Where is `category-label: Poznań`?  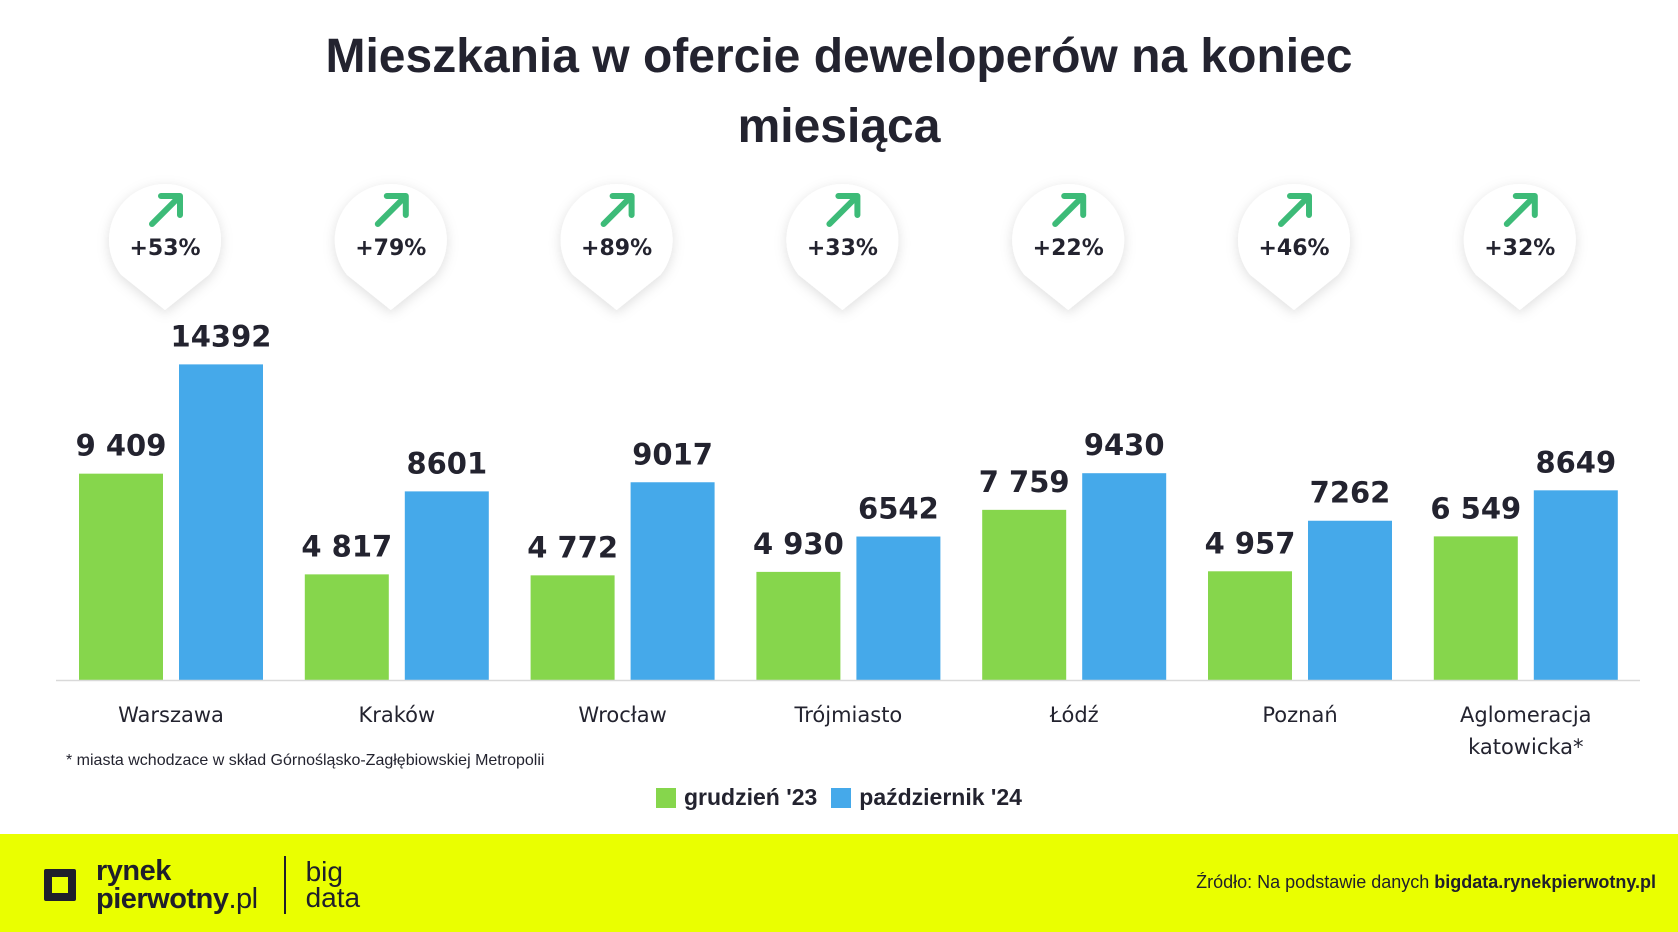
category-label: Poznań is located at coordinates (1299, 715).